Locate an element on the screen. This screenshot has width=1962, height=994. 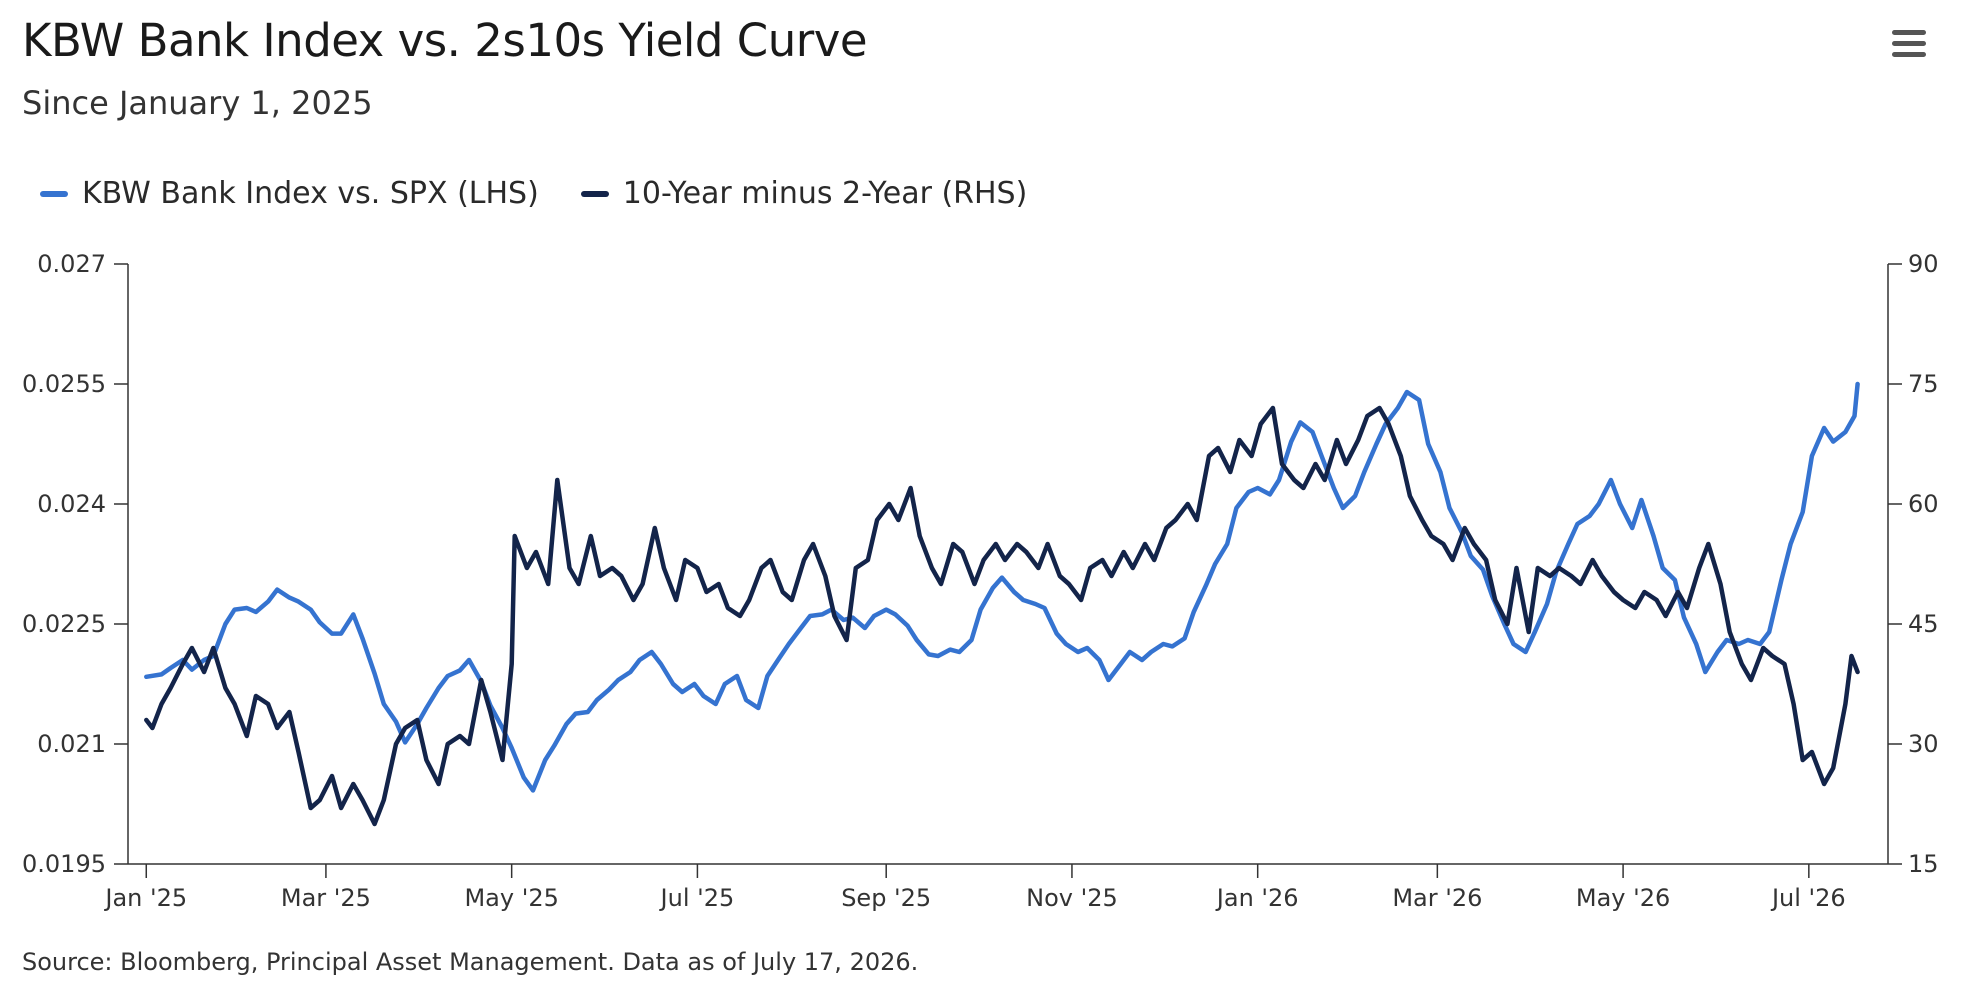
y-left-tick-label: 0.024 is located at coordinates (71, 504).